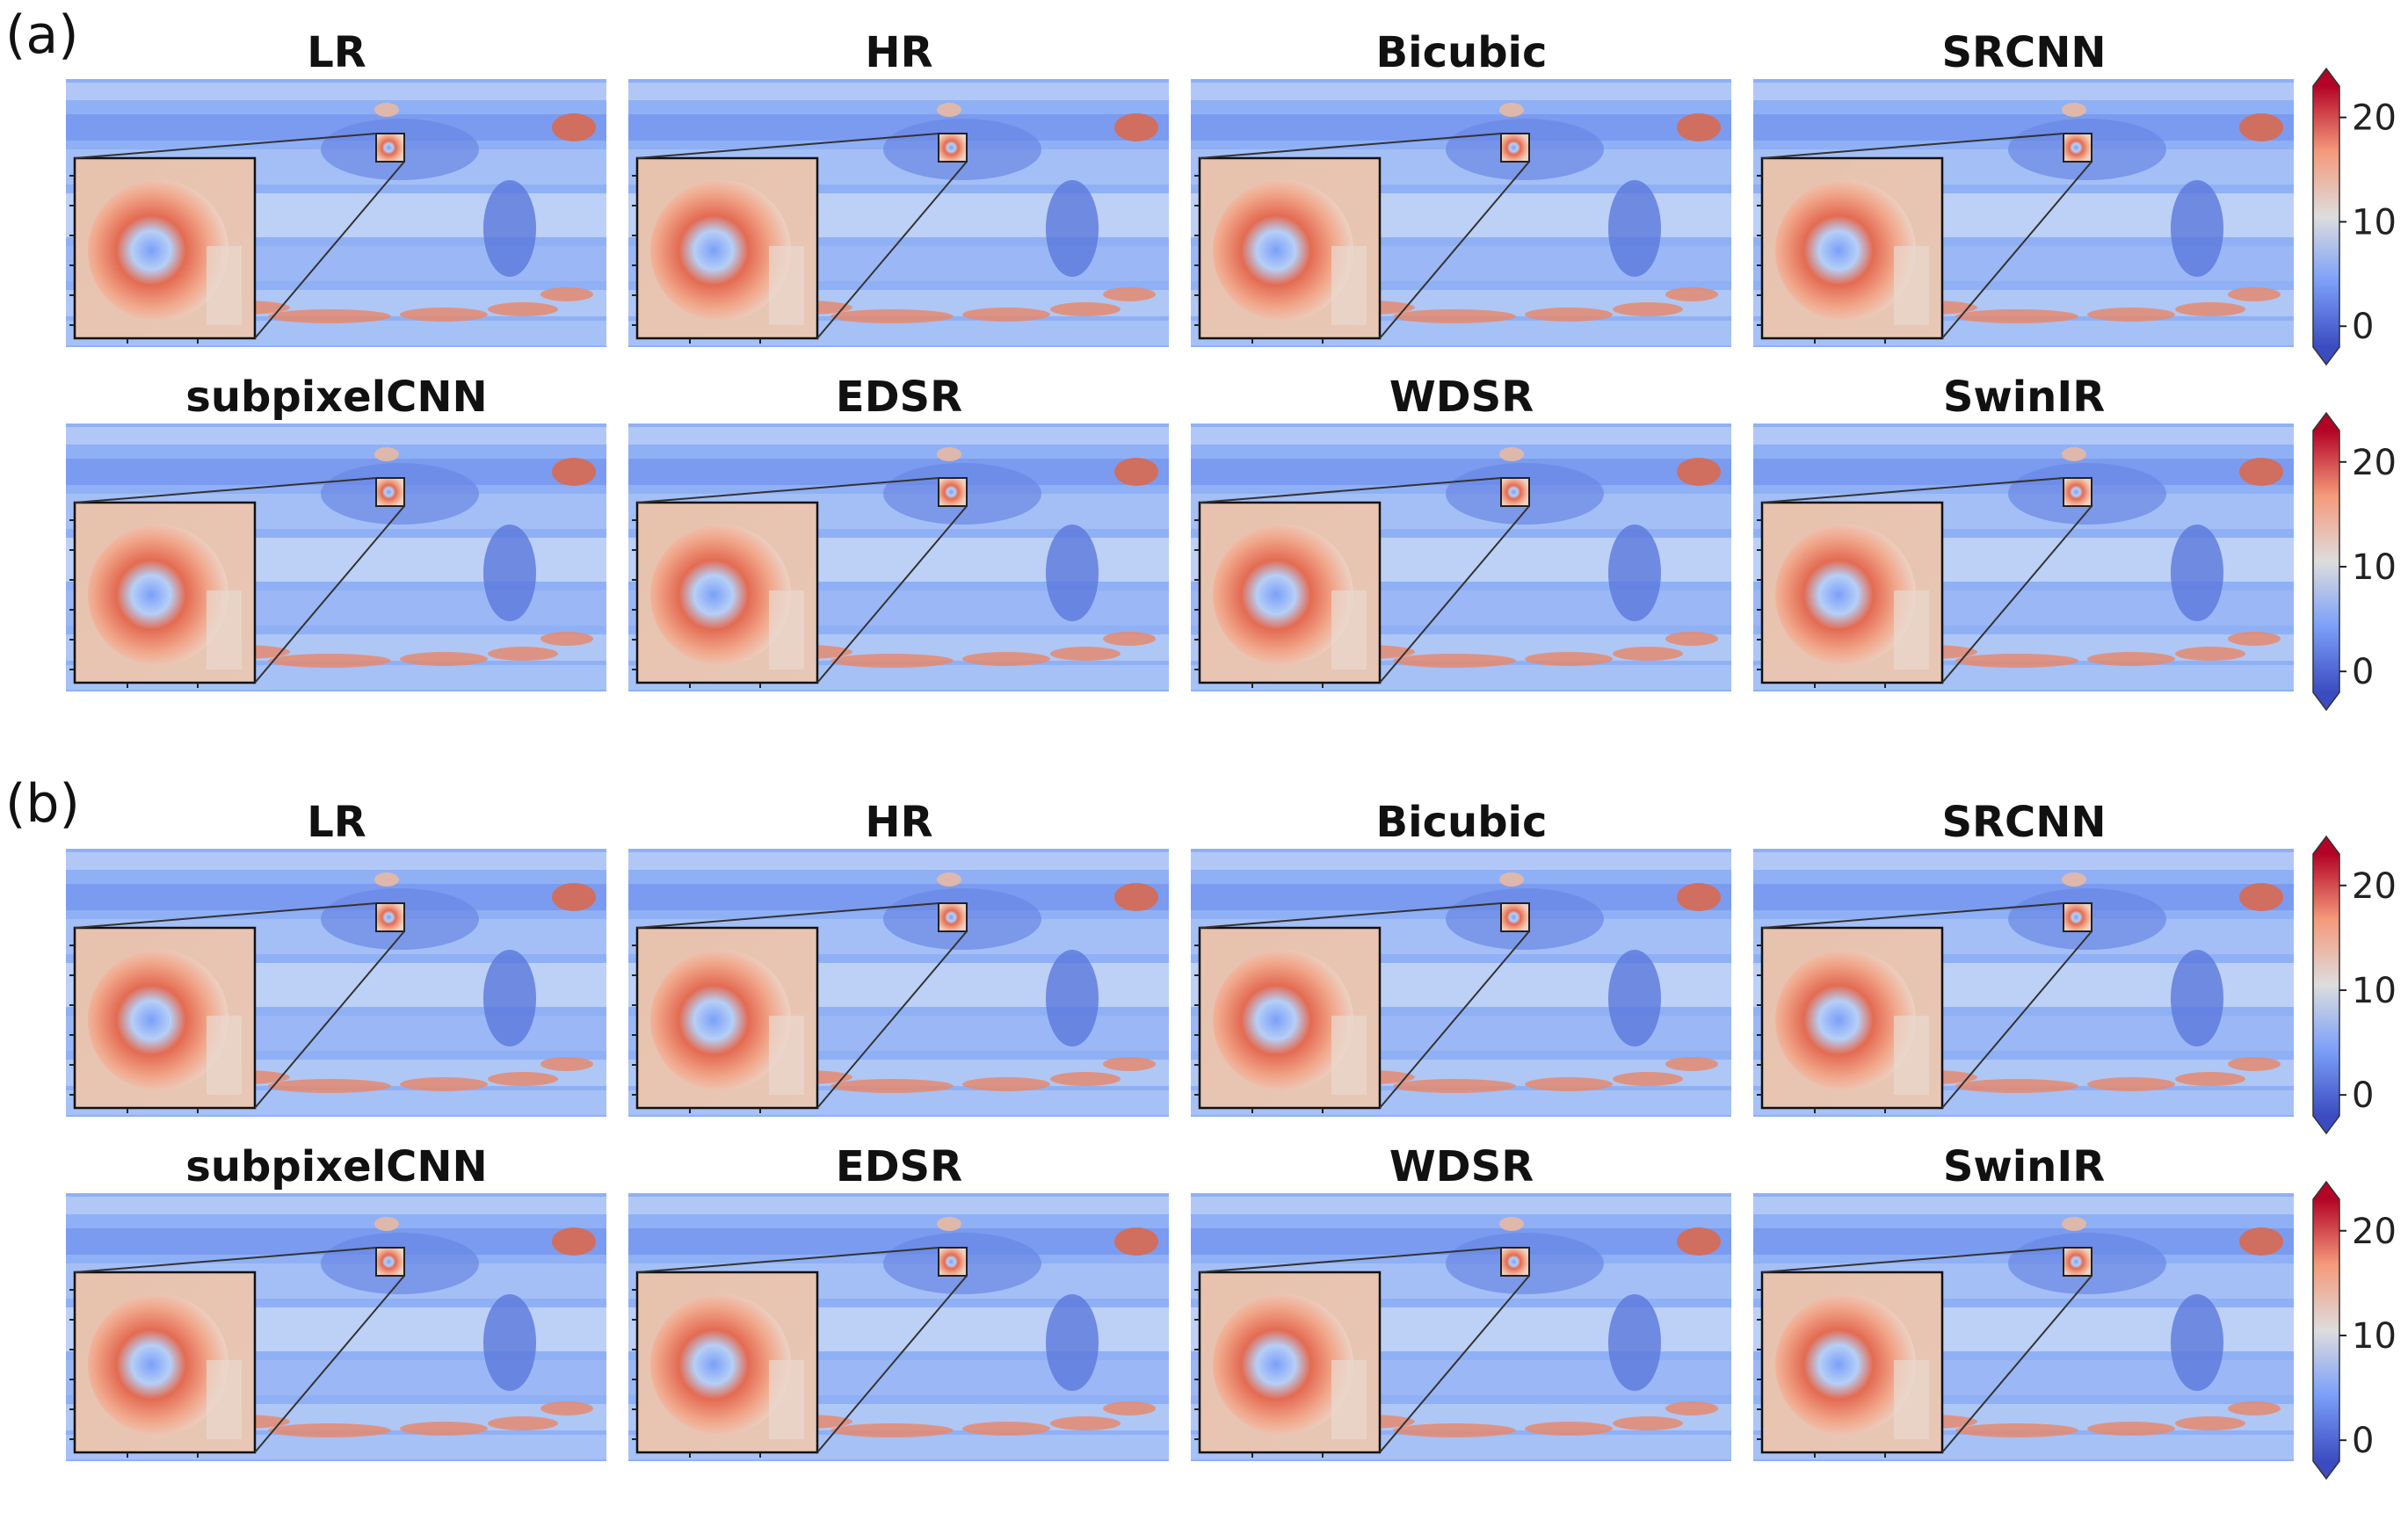 The height and width of the screenshot is (1513, 2408). I want to click on title-a-r1-c1: EDSR, so click(899, 397).